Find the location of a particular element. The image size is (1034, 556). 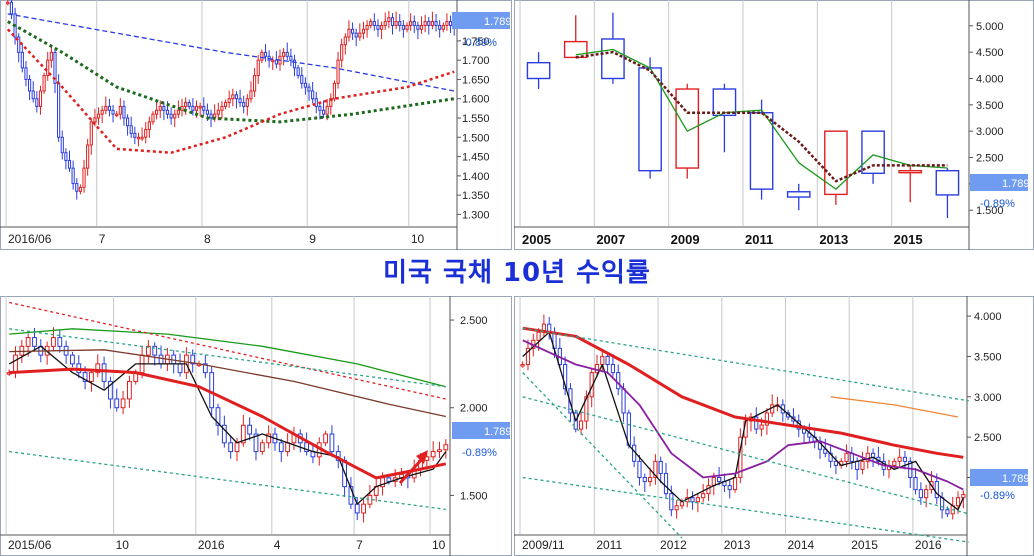

y-tick-label: 1.350 is located at coordinates (476, 196).